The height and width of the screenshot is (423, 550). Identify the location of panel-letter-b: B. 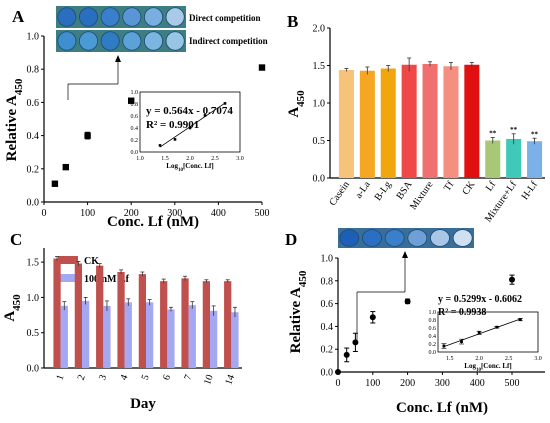
(292, 21).